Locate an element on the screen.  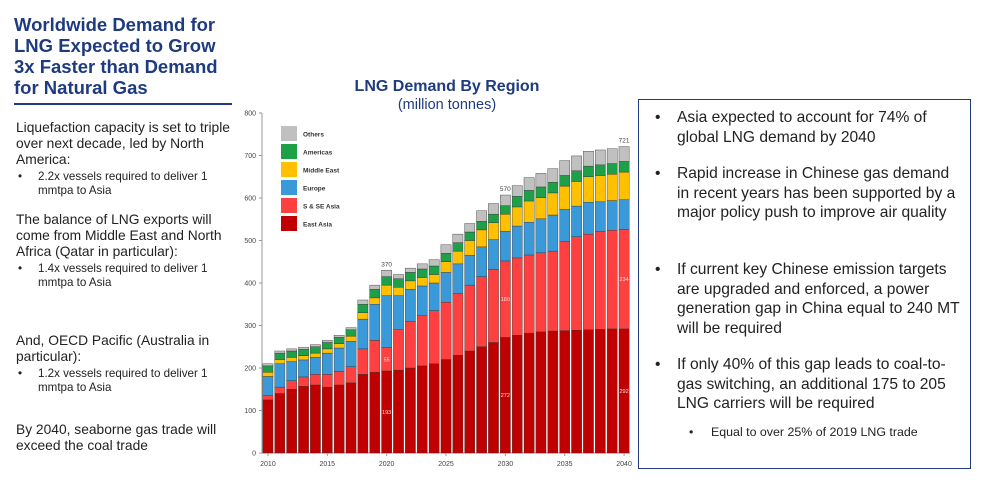
x-tick-label: 2030 is located at coordinates (506, 464).